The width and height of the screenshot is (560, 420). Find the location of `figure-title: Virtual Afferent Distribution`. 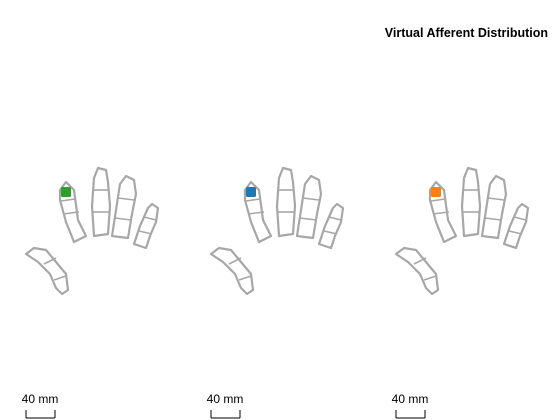

figure-title: Virtual Afferent Distribution is located at coordinates (466, 33).